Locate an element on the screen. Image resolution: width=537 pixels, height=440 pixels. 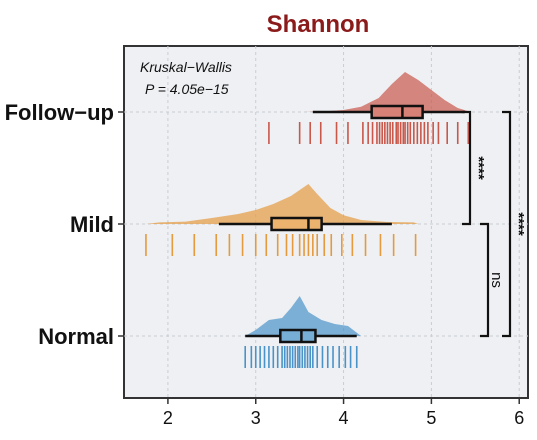
test-name: Kruskal−Wallis is located at coordinates (186, 67).